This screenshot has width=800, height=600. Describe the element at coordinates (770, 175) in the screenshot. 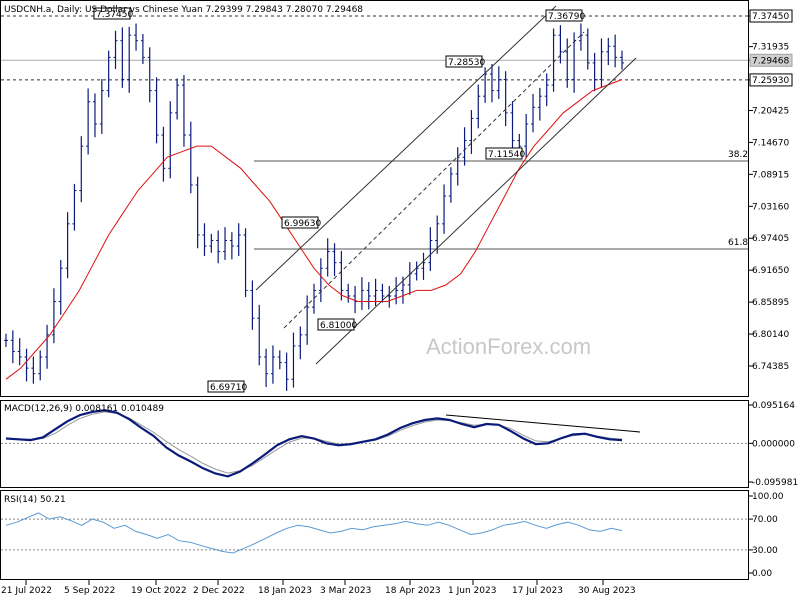

I see `y-tick-label: 7.08915` at that location.